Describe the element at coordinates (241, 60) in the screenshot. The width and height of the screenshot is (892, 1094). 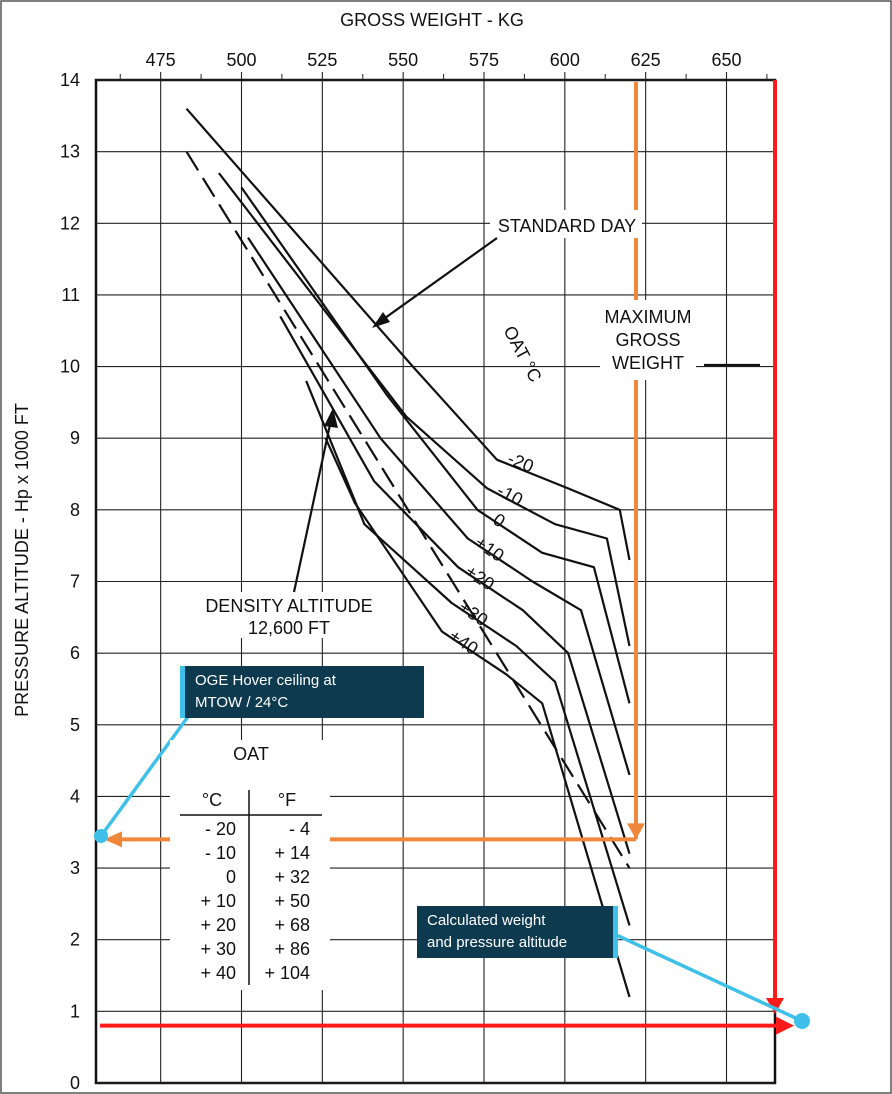
I see `x-tick-label: 500` at that location.